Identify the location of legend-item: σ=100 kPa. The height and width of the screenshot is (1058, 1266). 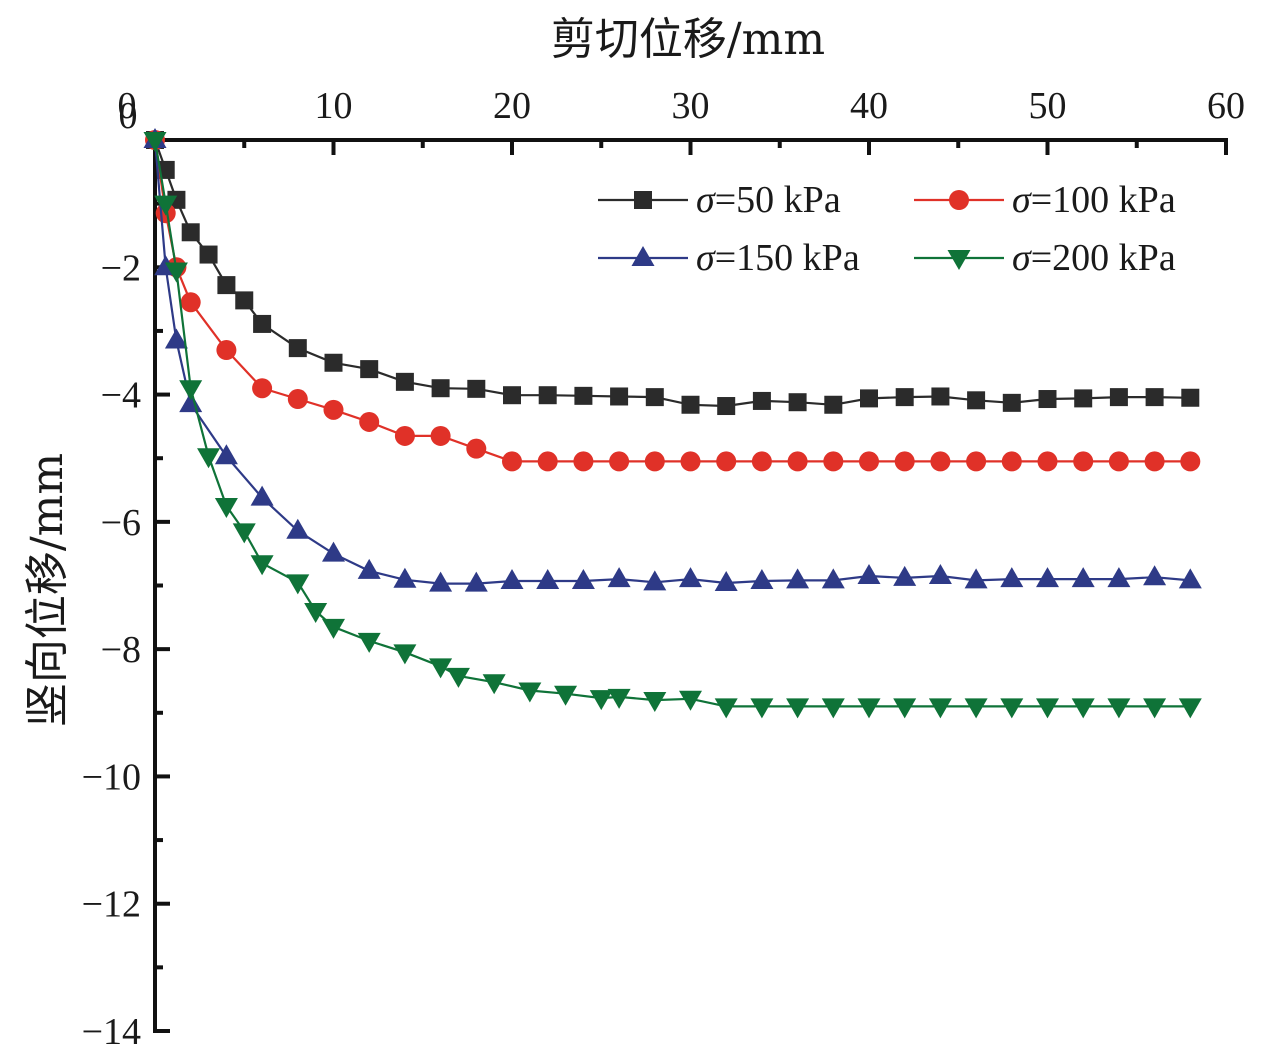
(1045, 200).